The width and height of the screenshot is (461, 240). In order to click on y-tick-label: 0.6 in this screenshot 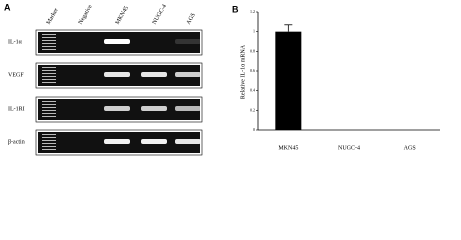, I will do `click(252, 70)`.